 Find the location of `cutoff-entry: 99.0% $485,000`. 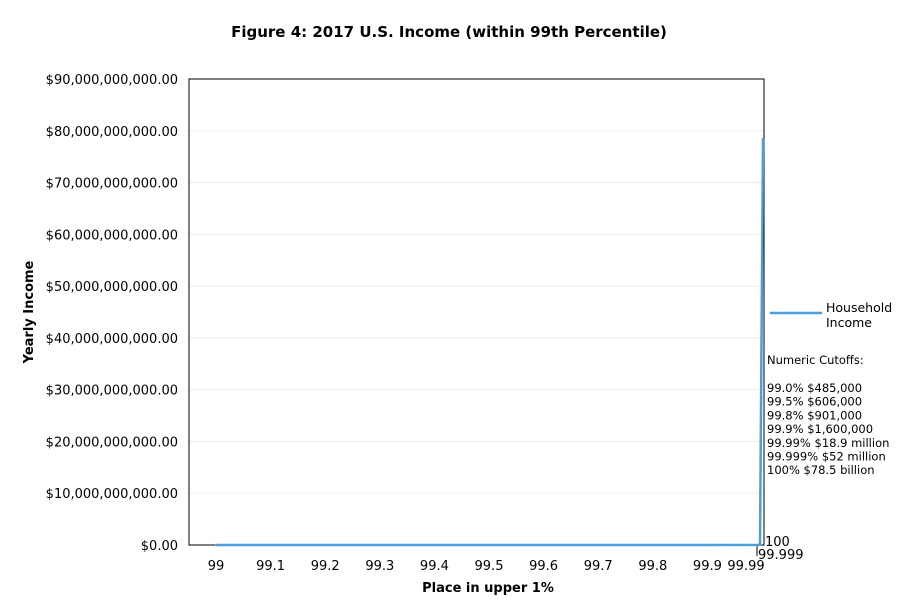

cutoff-entry: 99.0% $485,000 is located at coordinates (814, 388).